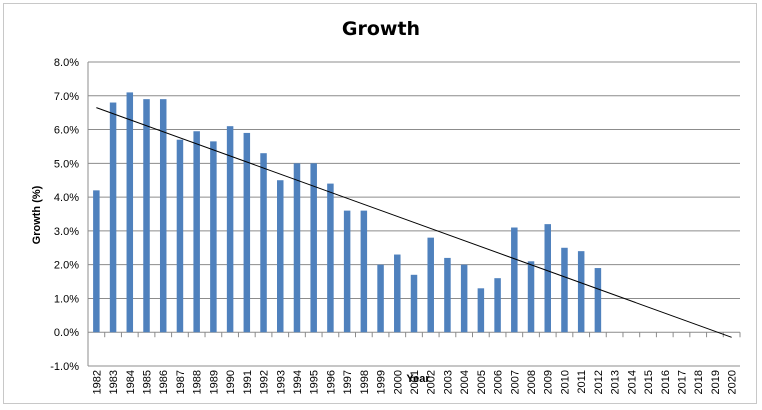 The height and width of the screenshot is (410, 762). What do you see at coordinates (616, 382) in the screenshot?
I see `x-tick-label: 2013` at bounding box center [616, 382].